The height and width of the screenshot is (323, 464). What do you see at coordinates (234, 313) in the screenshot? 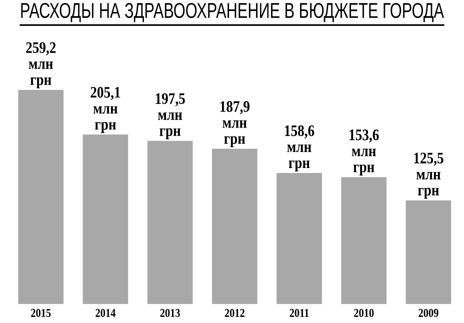
I see `x-tick-label: 2012` at bounding box center [234, 313].